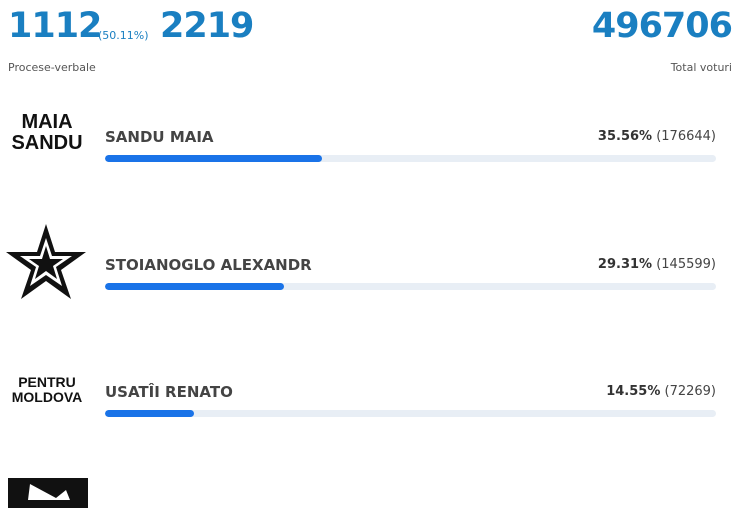 The image size is (750, 508). Describe the element at coordinates (625, 136) in the screenshot. I see `percent: 35.56%` at that location.